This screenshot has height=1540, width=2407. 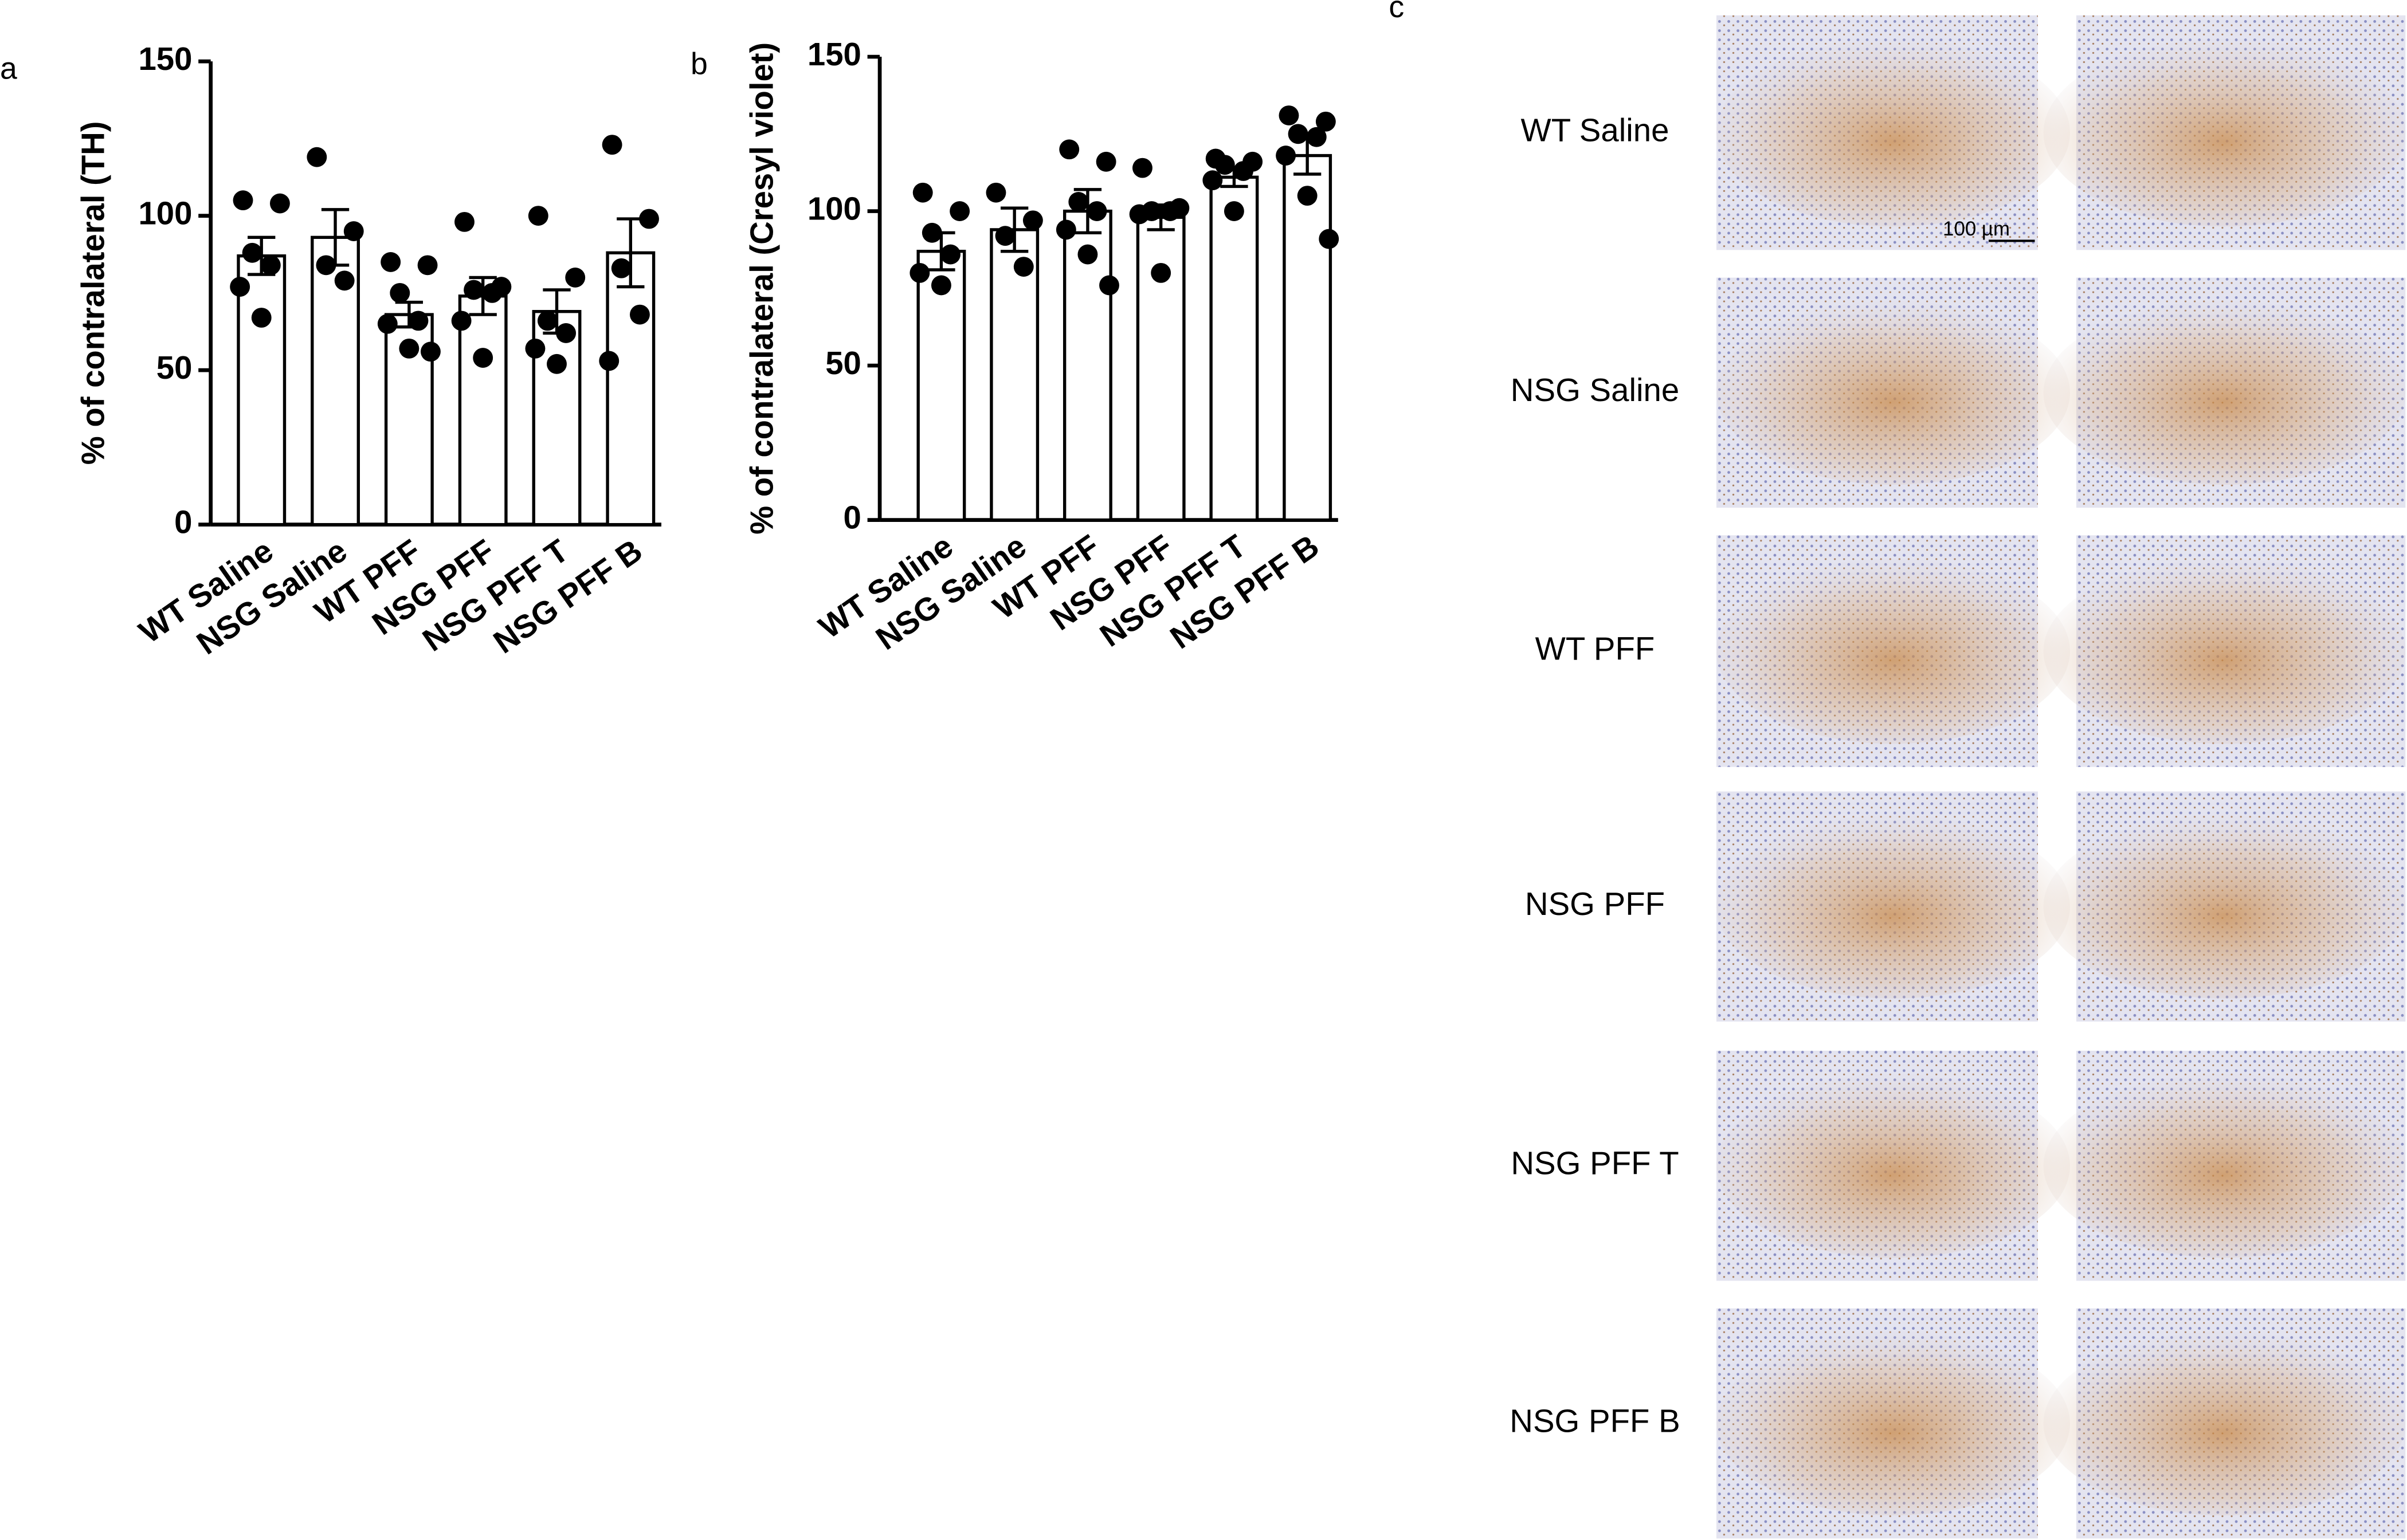 I want to click on row-label: NSG PFF, so click(x=1595, y=904).